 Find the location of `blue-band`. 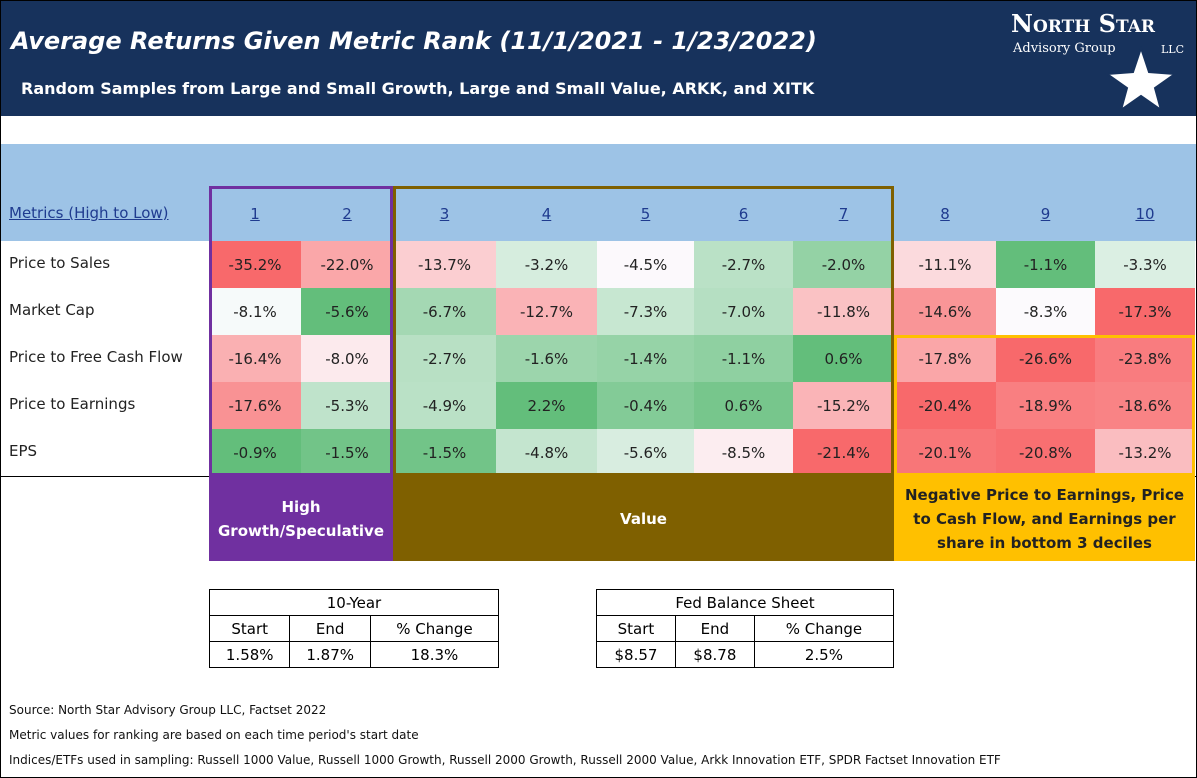

blue-band is located at coordinates (598, 165).